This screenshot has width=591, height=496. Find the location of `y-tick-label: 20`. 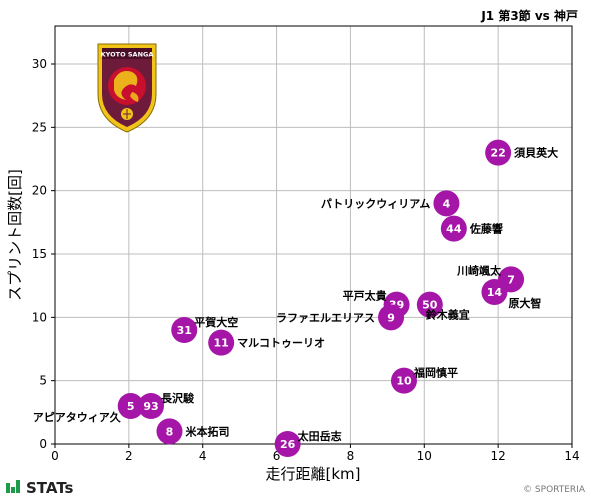

y-tick-label: 20 is located at coordinates (39, 191).